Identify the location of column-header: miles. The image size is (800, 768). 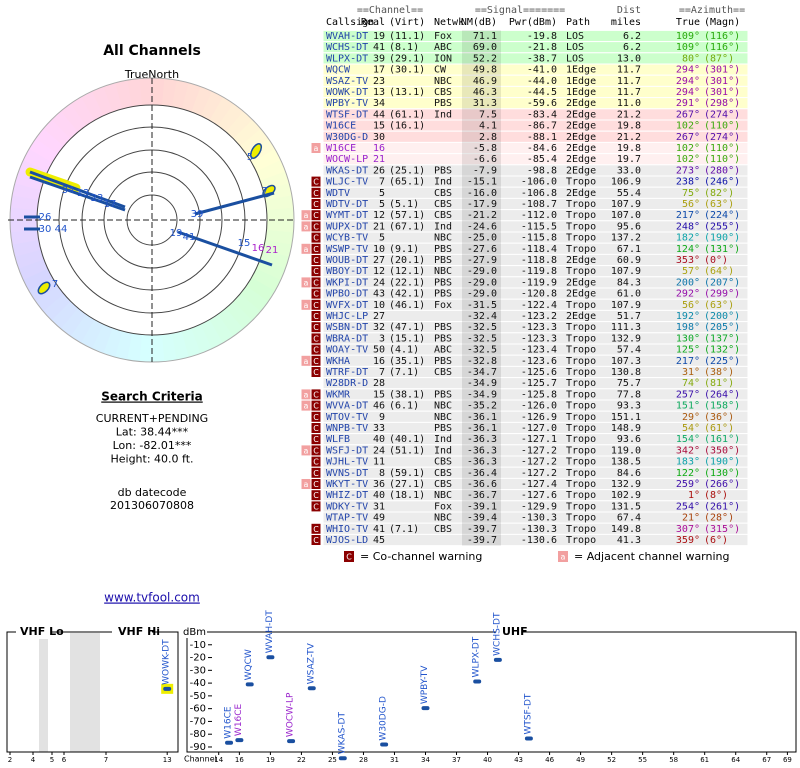
(626, 22).